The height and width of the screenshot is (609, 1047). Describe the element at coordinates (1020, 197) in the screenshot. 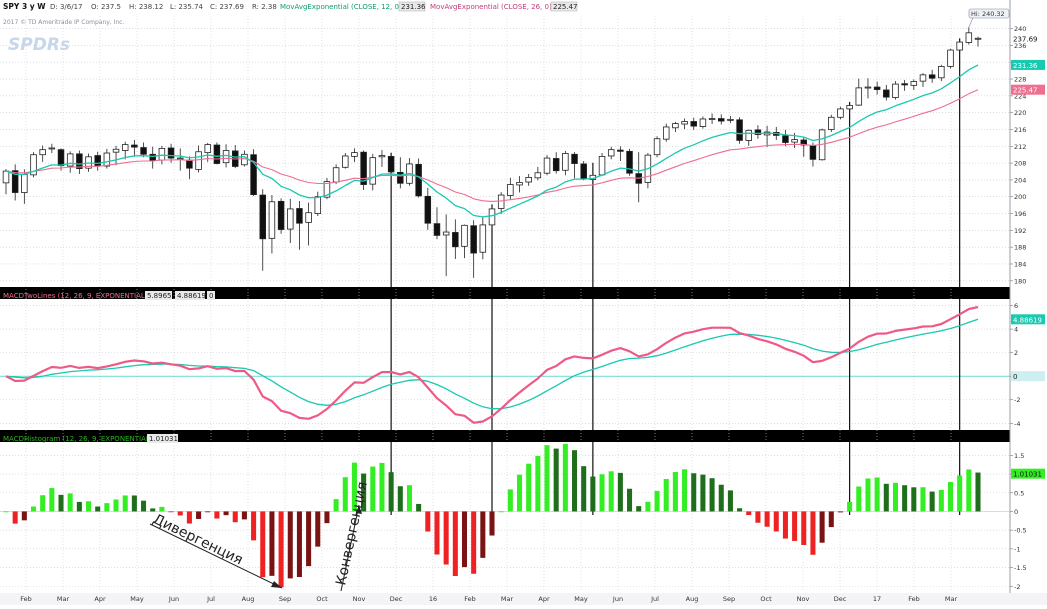

I see `price-y-tick-label: 200` at that location.